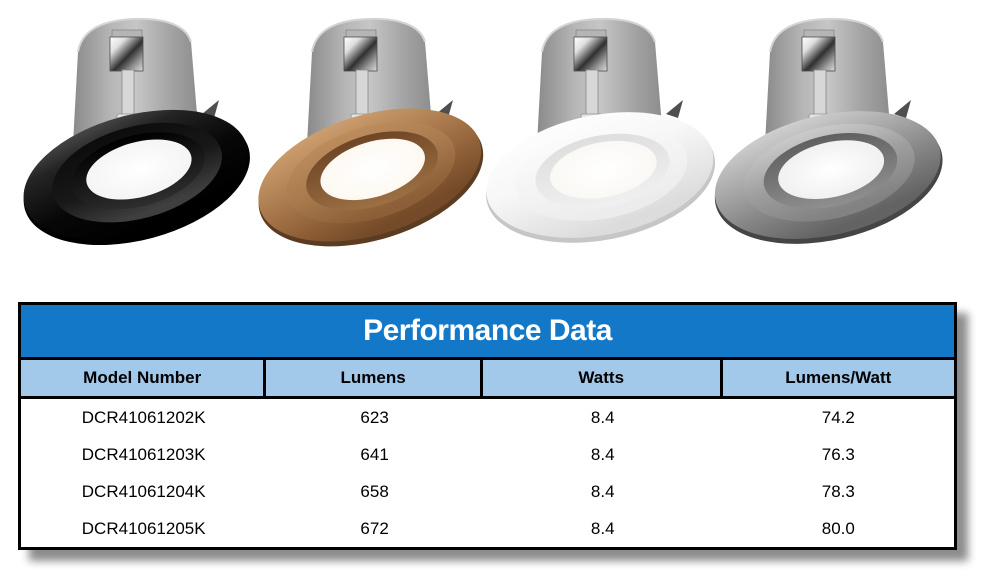  Describe the element at coordinates (487, 528) in the screenshot. I see `table-row: DCR41061205K 672 8.4 80.0` at that location.